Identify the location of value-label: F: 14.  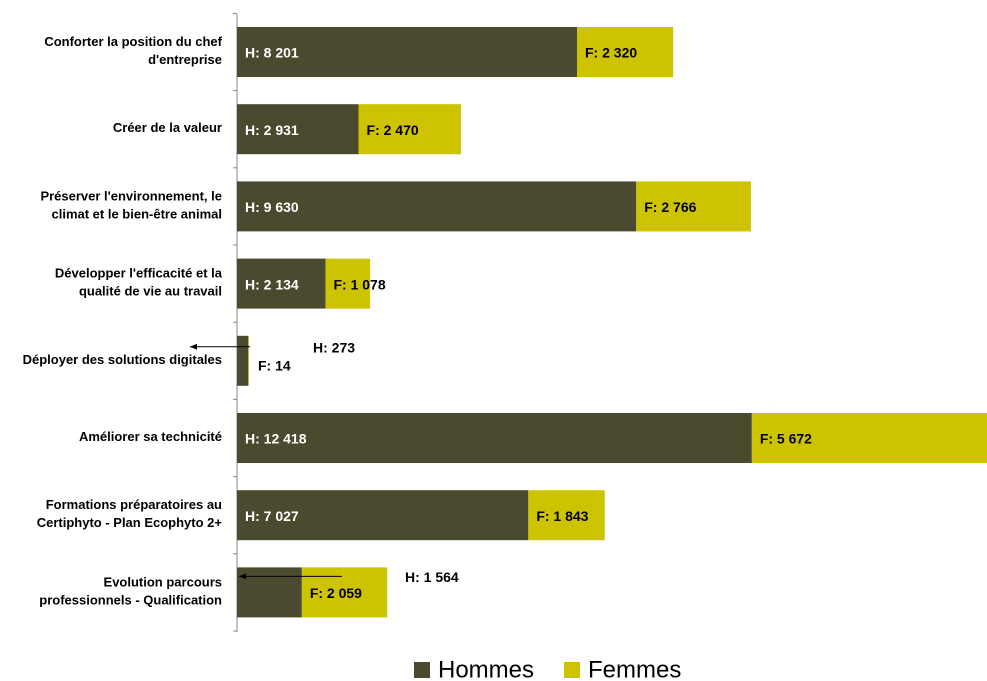
(274, 366).